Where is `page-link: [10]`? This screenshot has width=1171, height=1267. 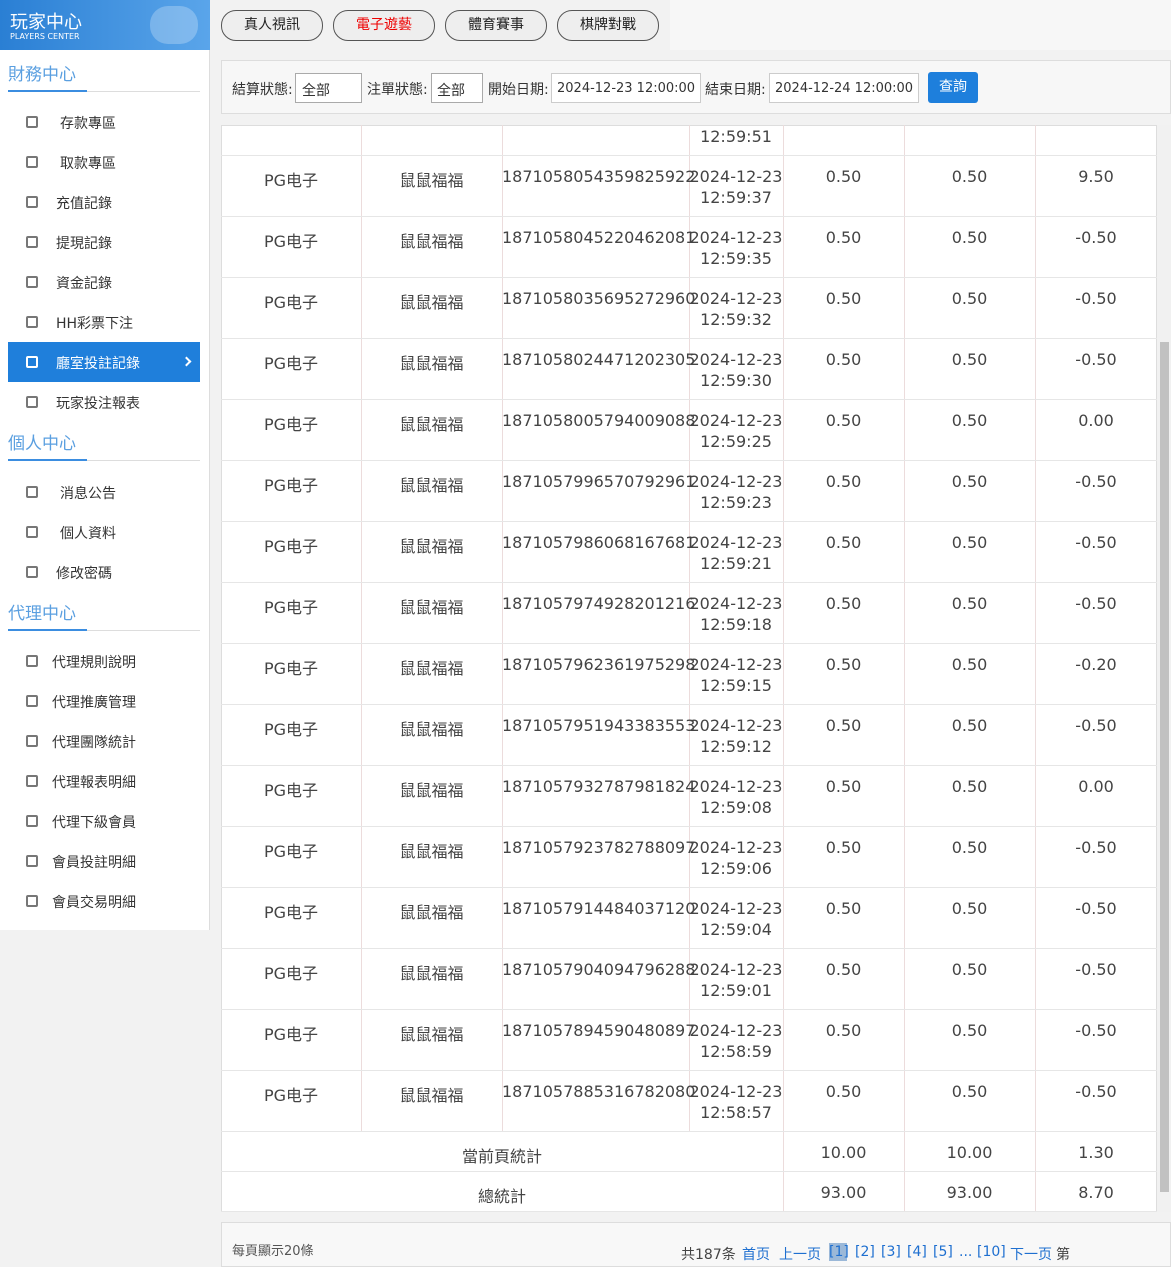 page-link: [10] is located at coordinates (991, 1252).